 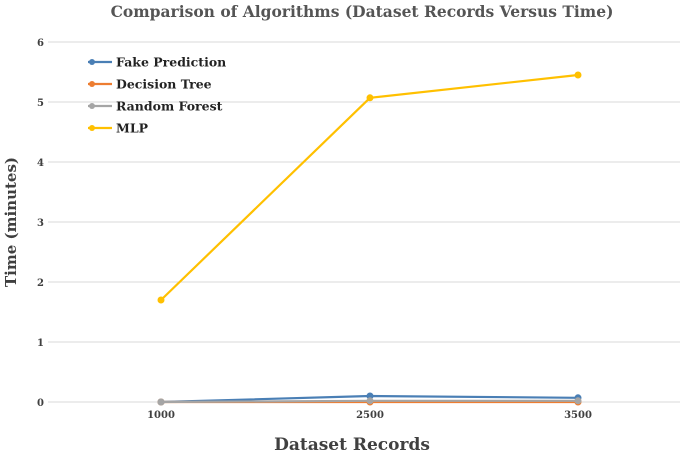 What do you see at coordinates (40, 283) in the screenshot?
I see `y-tick-label: 2` at bounding box center [40, 283].